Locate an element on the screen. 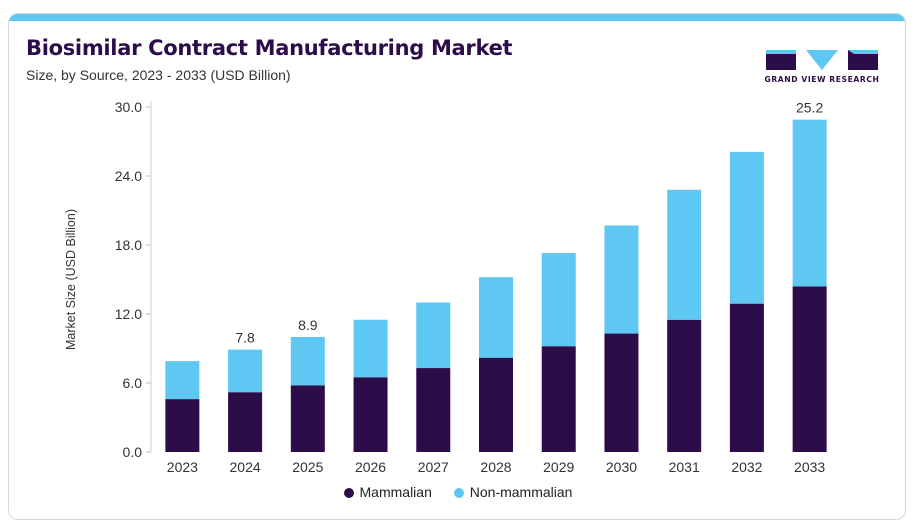 The height and width of the screenshot is (528, 916). x-tick-label: 2023 is located at coordinates (182, 467).